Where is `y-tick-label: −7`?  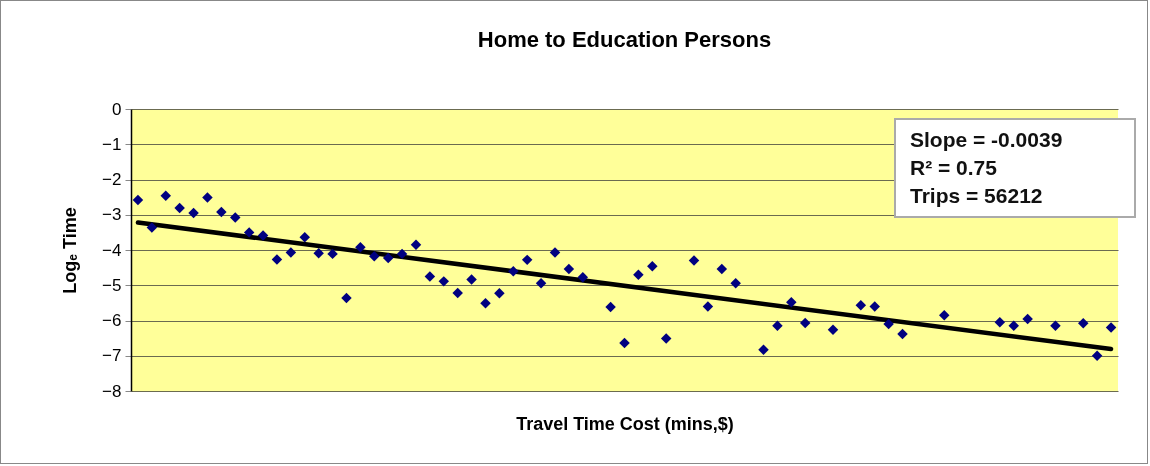
y-tick-label: −7 is located at coordinates (112, 356).